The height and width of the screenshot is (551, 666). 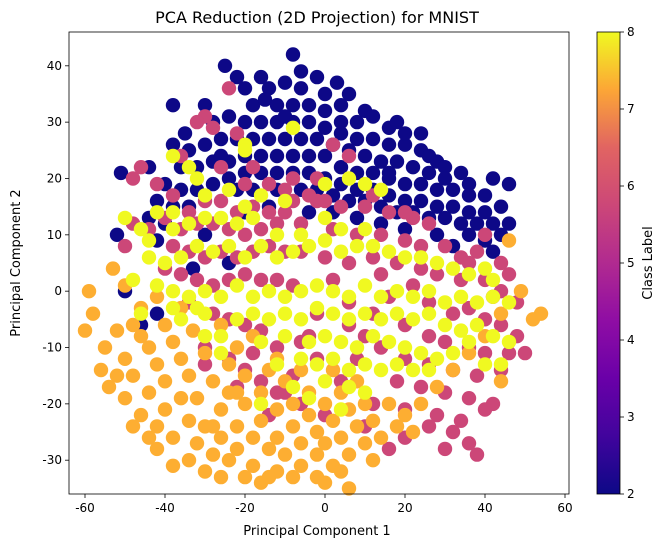 What do you see at coordinates (404, 508) in the screenshot?
I see `x-tick-label: 20` at bounding box center [404, 508].